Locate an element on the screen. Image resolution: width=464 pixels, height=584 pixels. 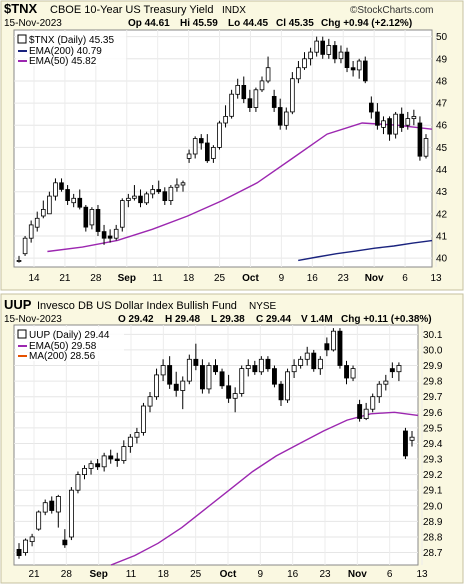
tnx-y-axis: 40 41 42 43 44 45 46 47 48 49 50 is located at coordinates (442, 148).